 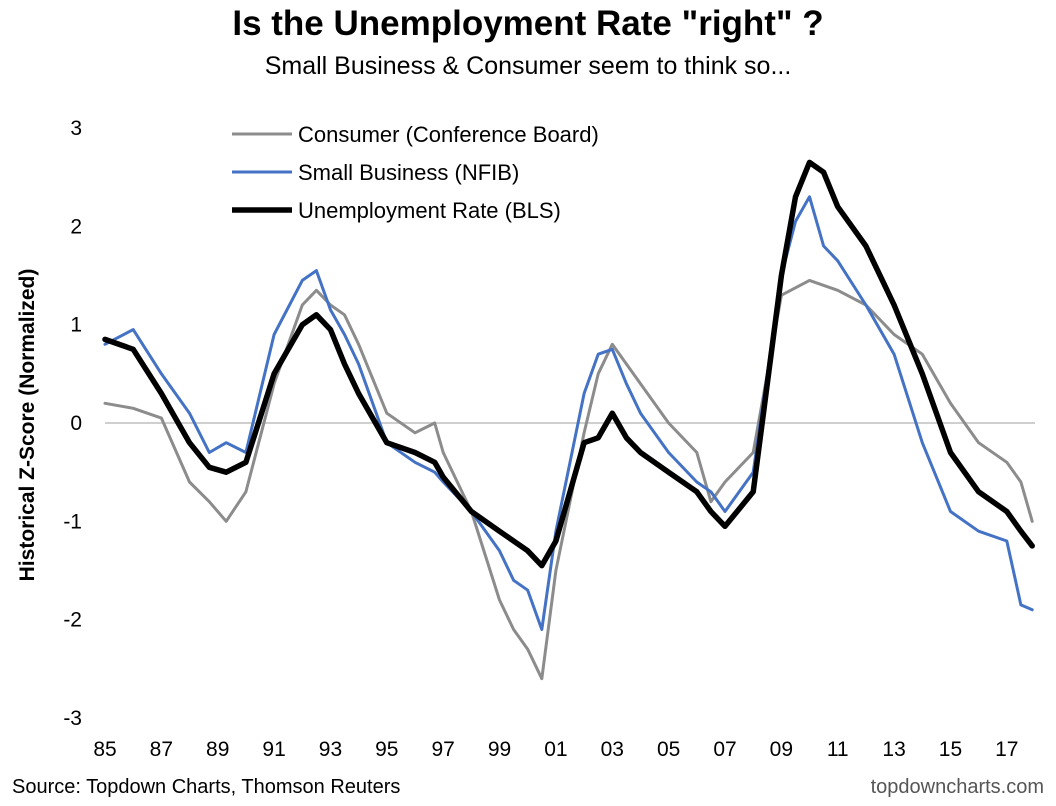 What do you see at coordinates (612, 749) in the screenshot?
I see `x-tick-label: 03` at bounding box center [612, 749].